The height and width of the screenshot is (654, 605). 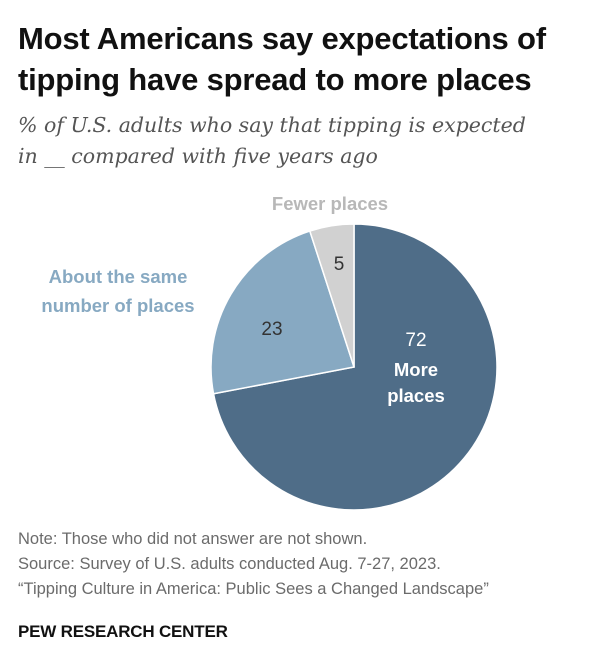 I want to click on pie-value-label-1: 23, so click(x=271, y=329).